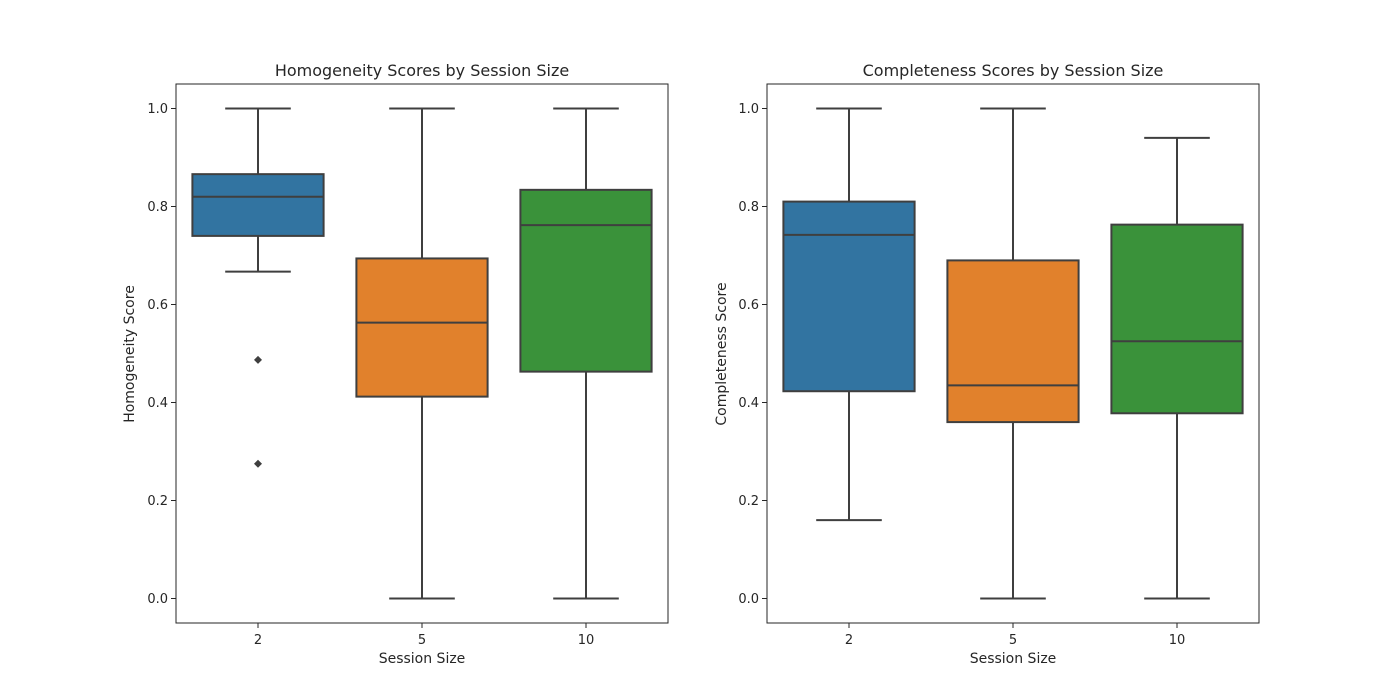  I want to click on y-axis-label: Homogeneity Score, so click(130, 354).